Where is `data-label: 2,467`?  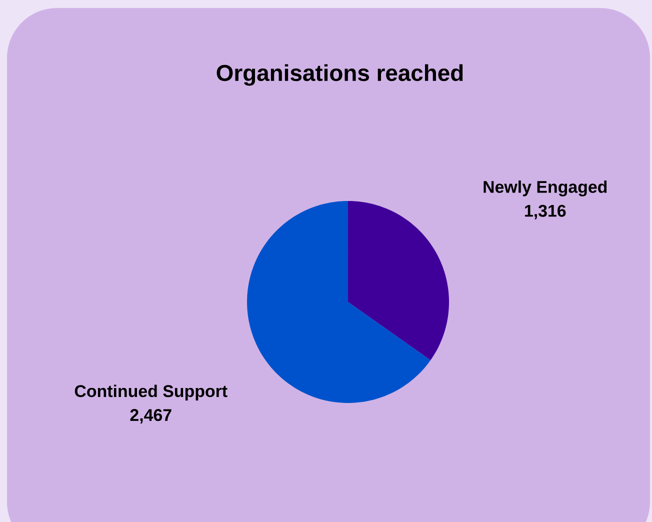
data-label: 2,467 is located at coordinates (151, 416).